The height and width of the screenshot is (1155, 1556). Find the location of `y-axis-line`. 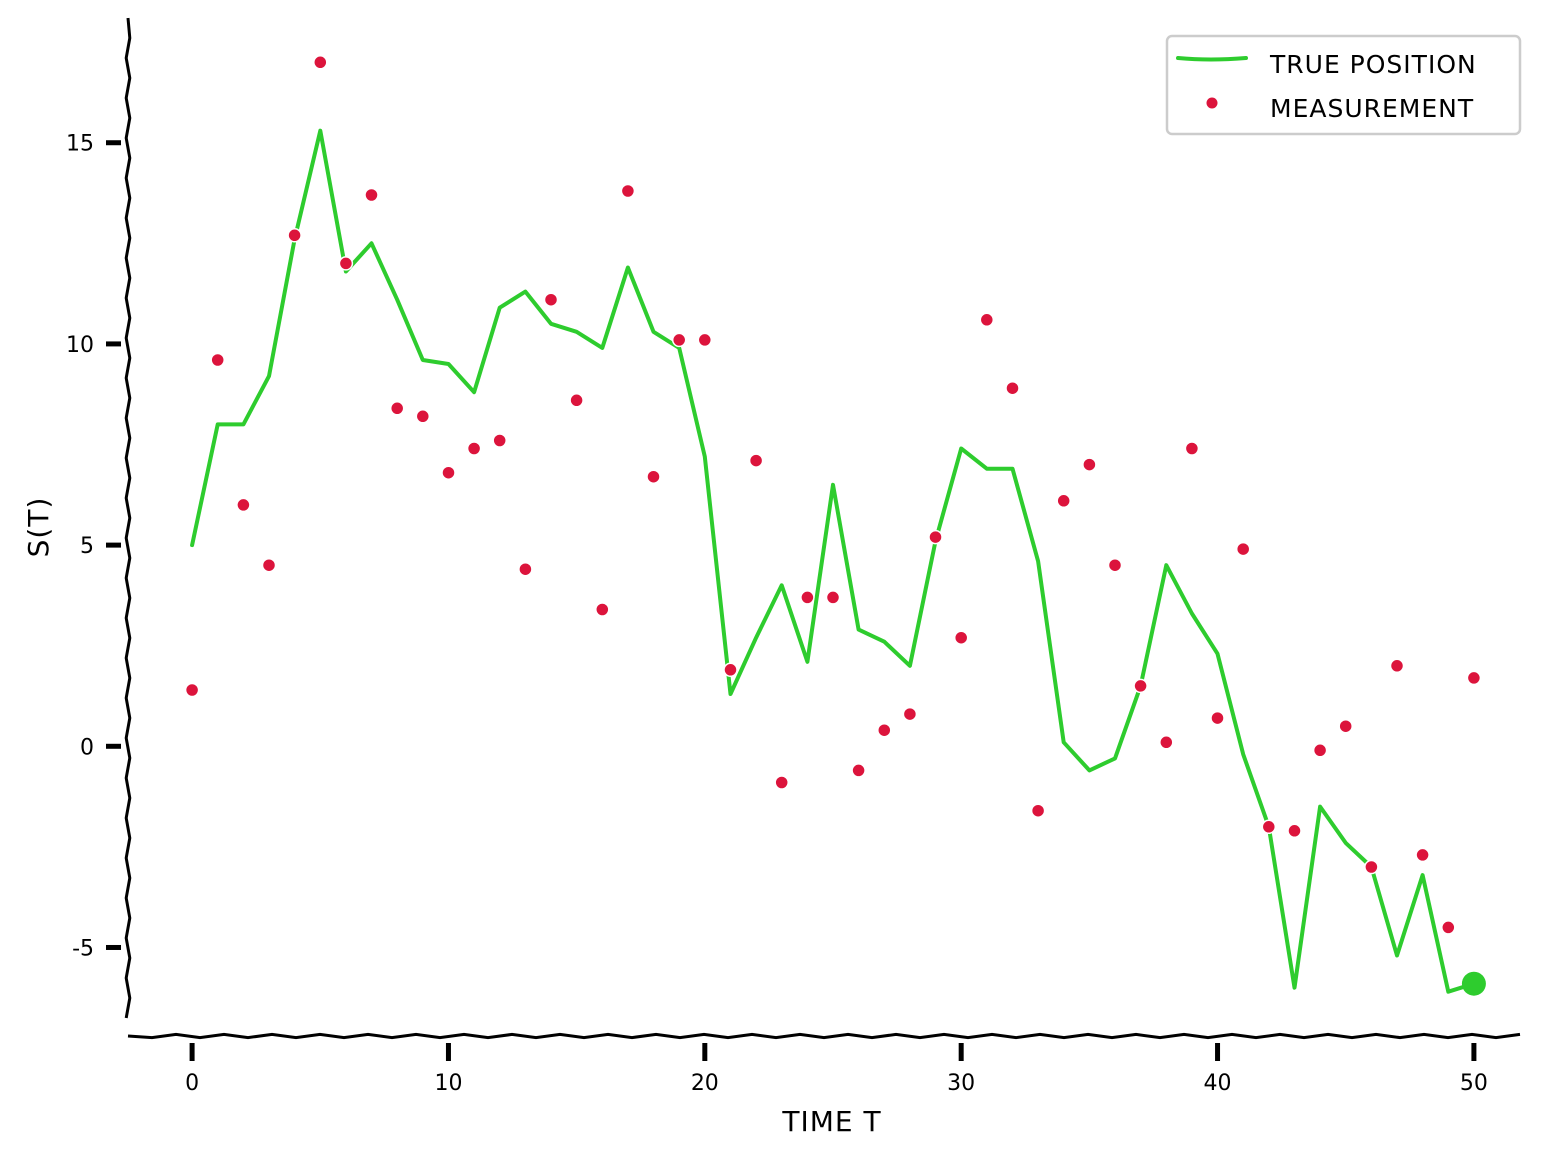

y-axis-line is located at coordinates (128, 518).